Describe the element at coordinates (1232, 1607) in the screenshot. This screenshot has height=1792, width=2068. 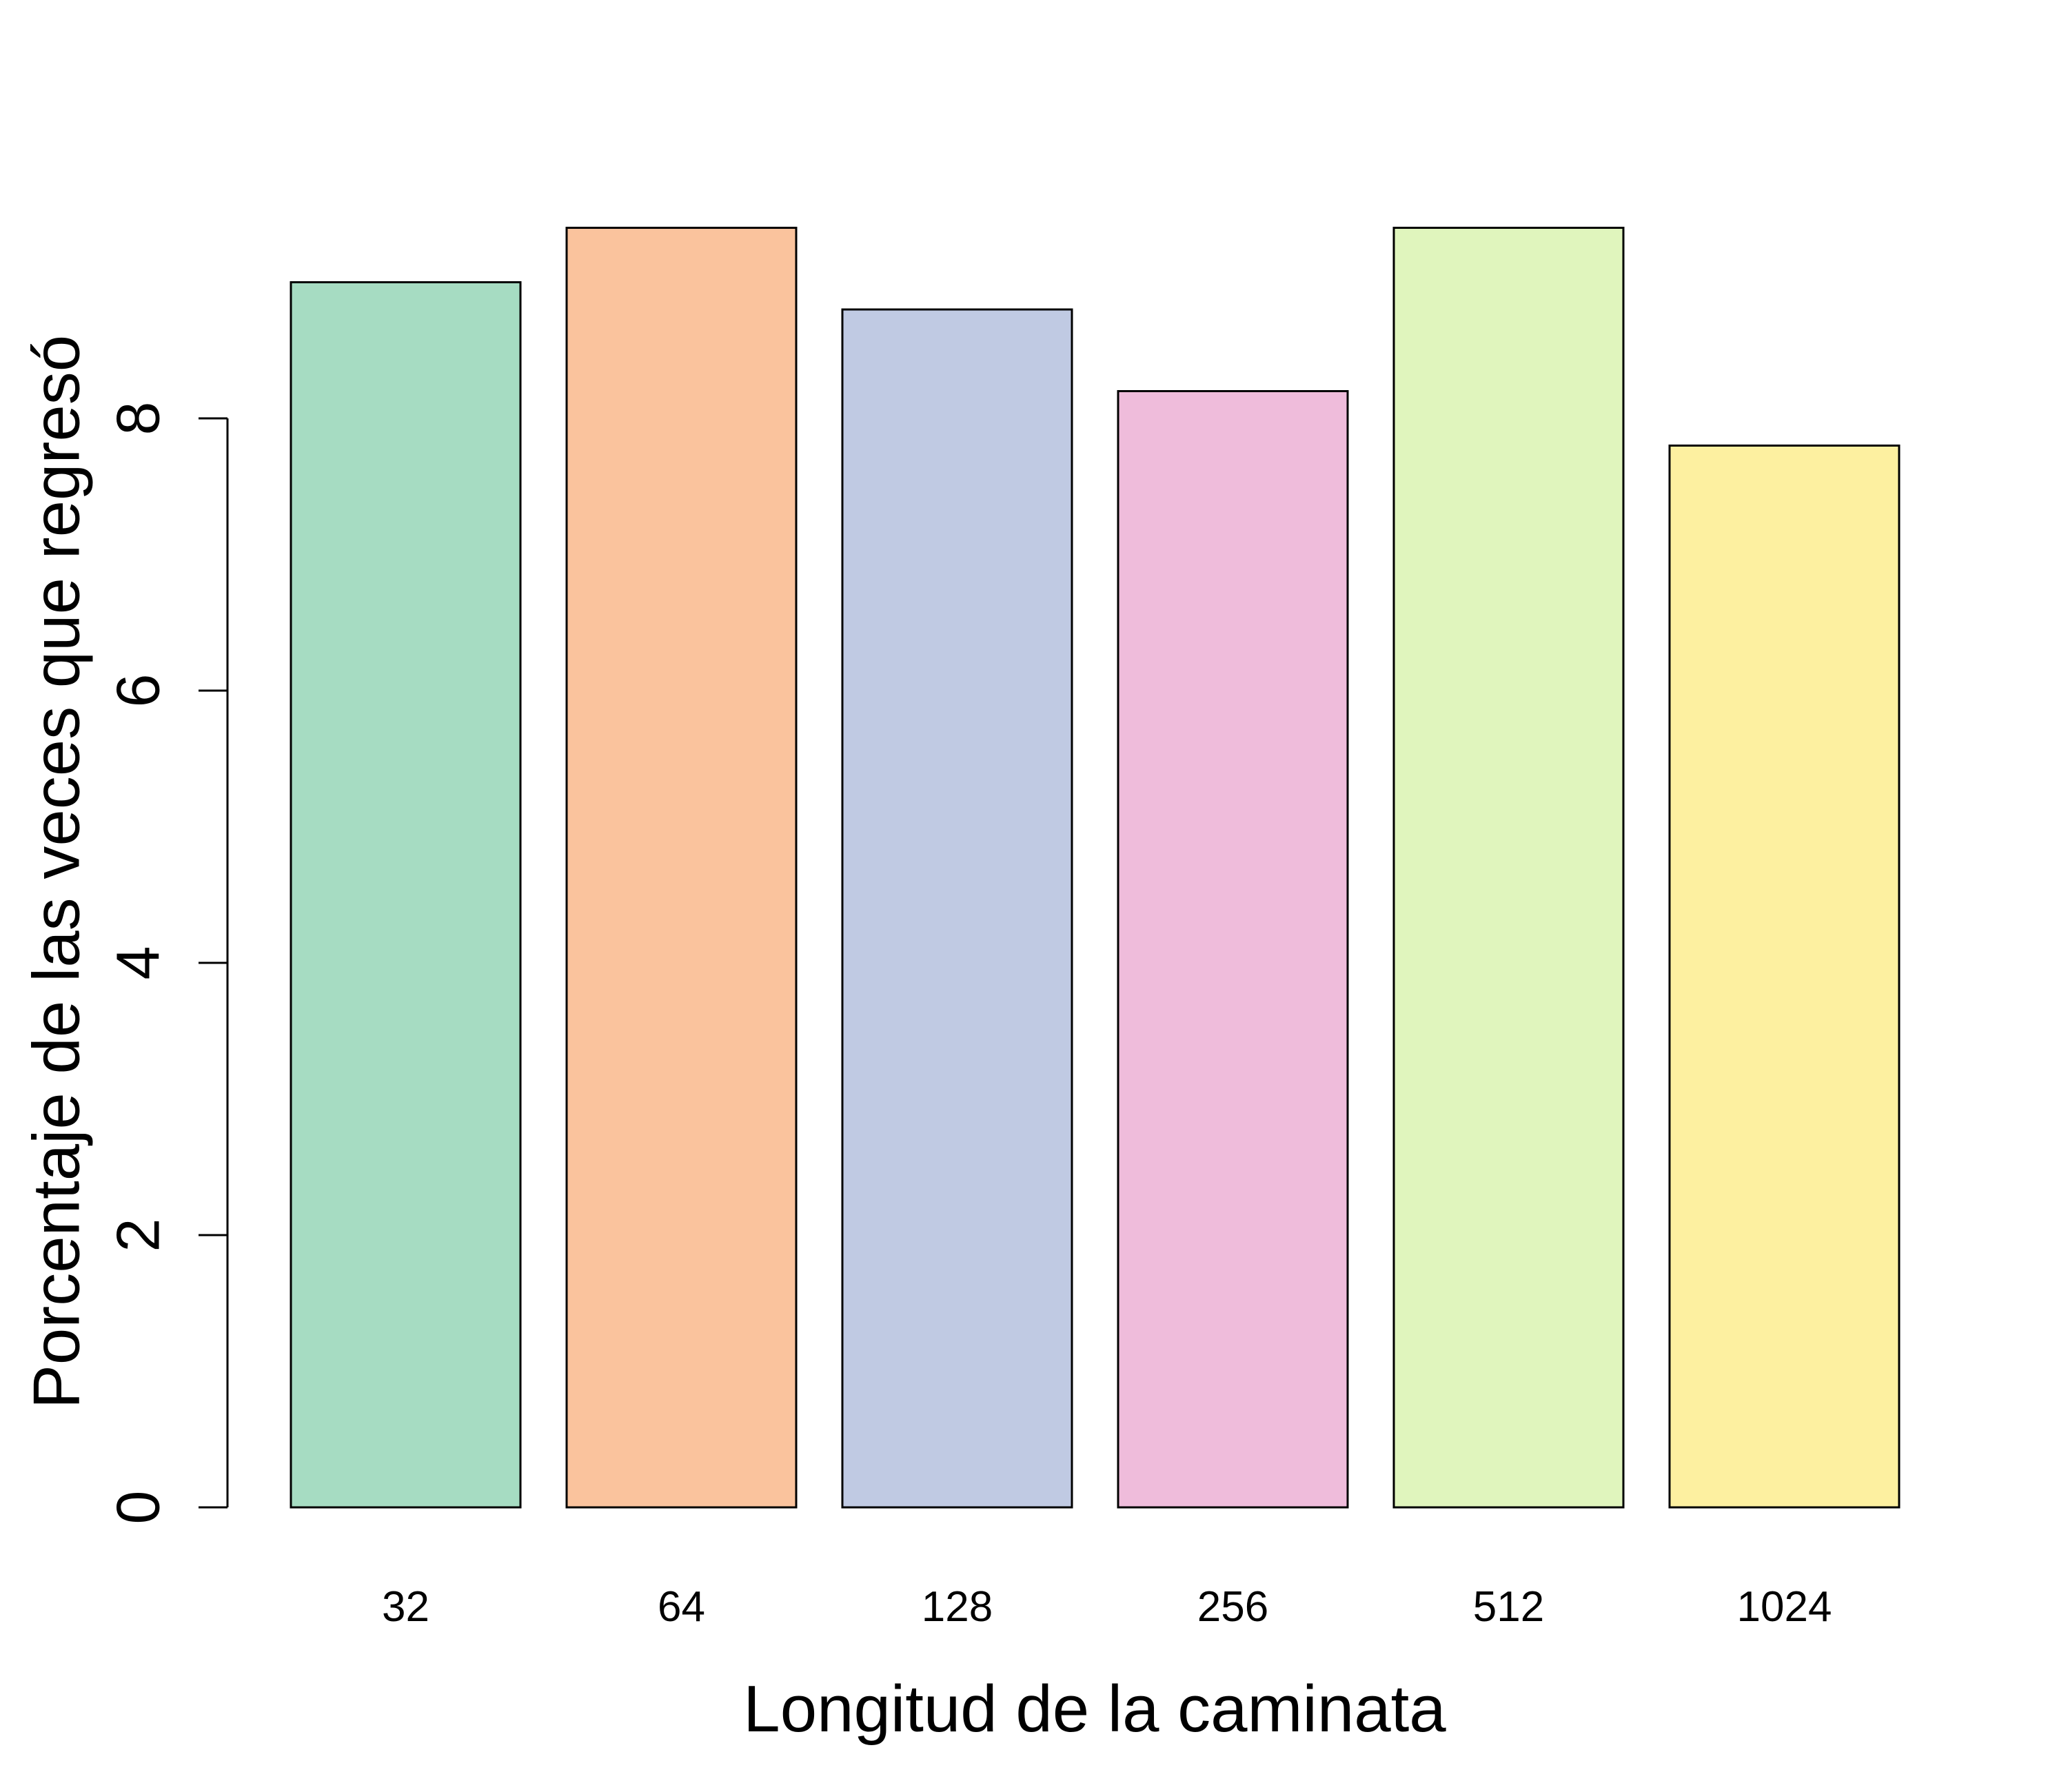
I see `x-tick-label: 256` at that location.